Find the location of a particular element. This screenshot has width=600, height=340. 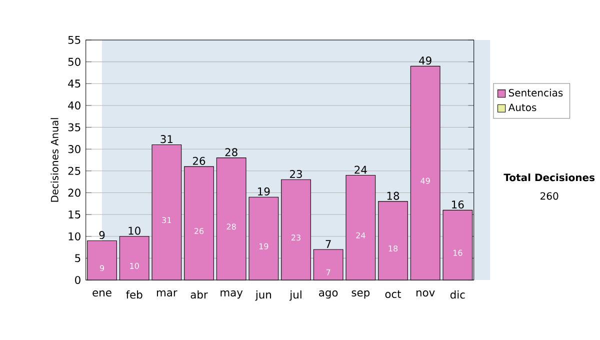

y-axis-title: Decisiones Anual is located at coordinates (54, 160).